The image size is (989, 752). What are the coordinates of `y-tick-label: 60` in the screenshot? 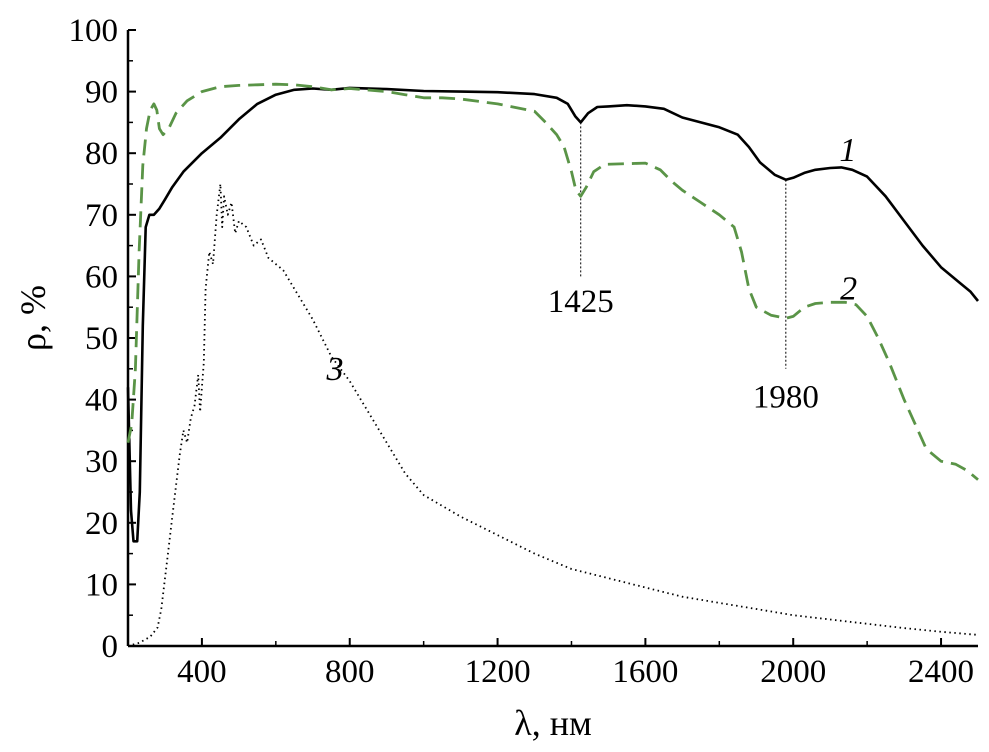 It's located at (101, 277).